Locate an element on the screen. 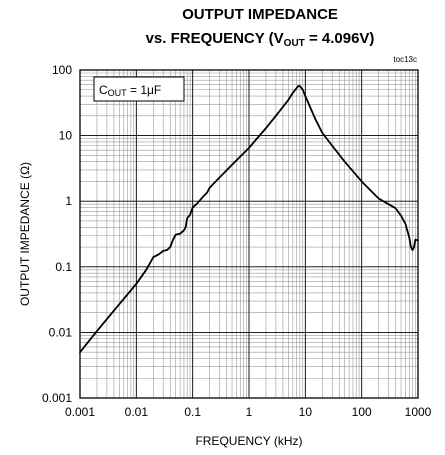 This screenshot has width=445, height=455. y-tick-label: 1 is located at coordinates (68, 201).